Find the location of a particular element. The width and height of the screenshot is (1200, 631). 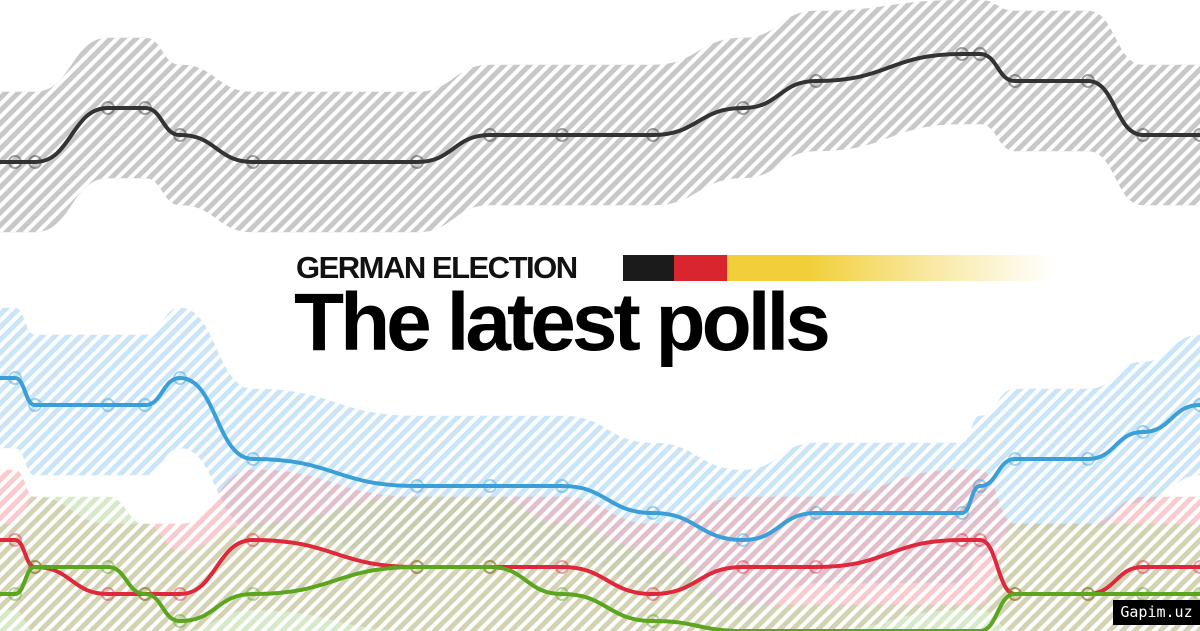

german-flag-stripe is located at coordinates (838, 268).